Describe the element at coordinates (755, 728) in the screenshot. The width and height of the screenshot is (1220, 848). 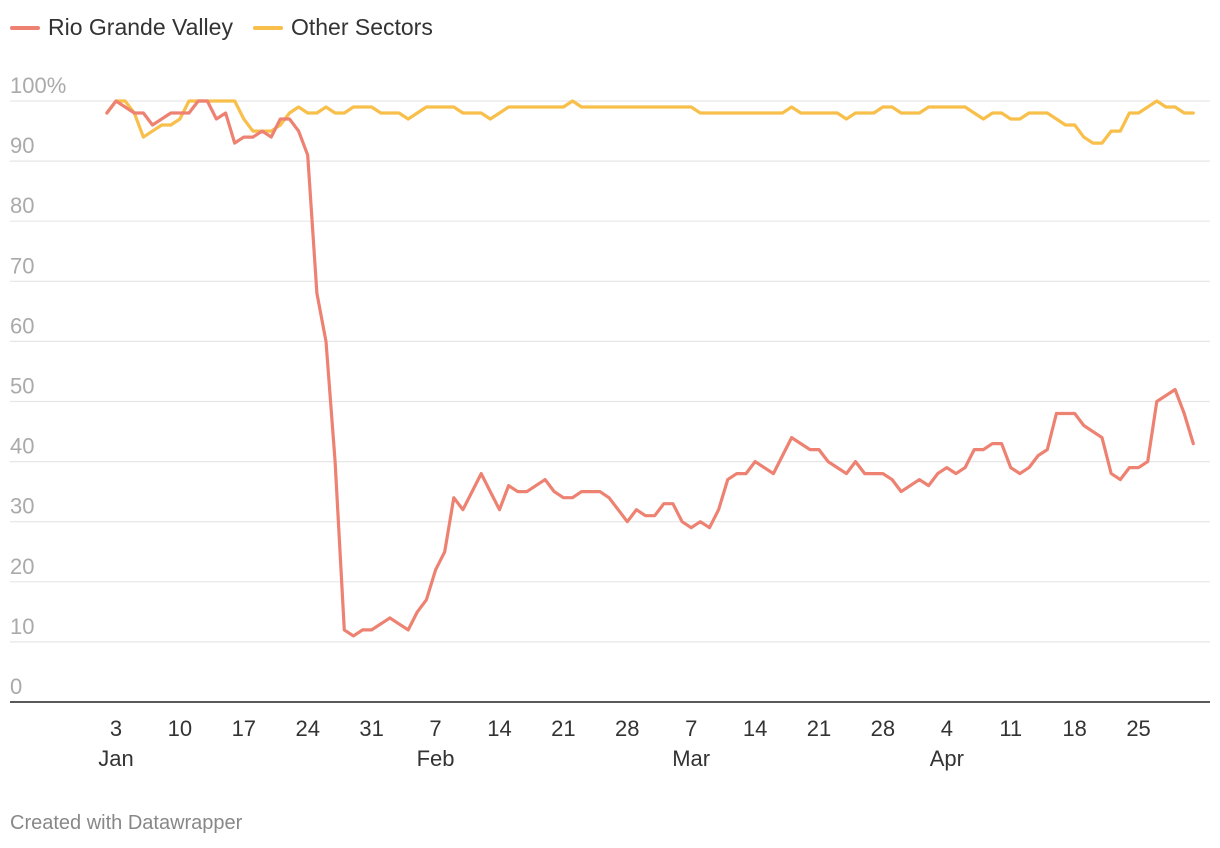
I see `x-tick-label-10: 14` at that location.